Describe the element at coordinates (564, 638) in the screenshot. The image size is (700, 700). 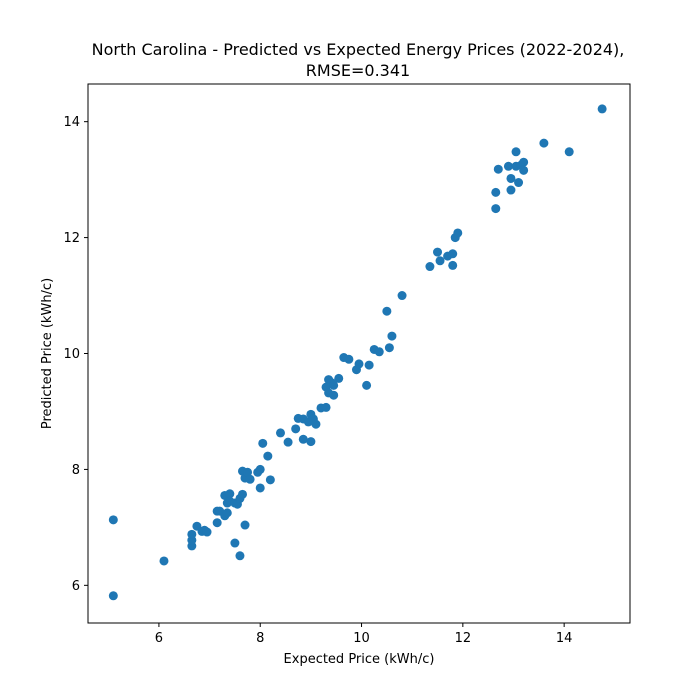
I see `x-tick-label: 14` at that location.